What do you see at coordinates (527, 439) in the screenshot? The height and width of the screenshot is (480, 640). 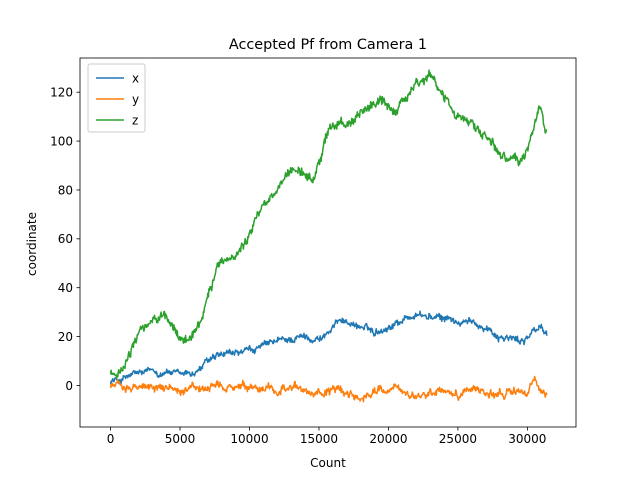 I see `x-tick-label: 30000` at bounding box center [527, 439].